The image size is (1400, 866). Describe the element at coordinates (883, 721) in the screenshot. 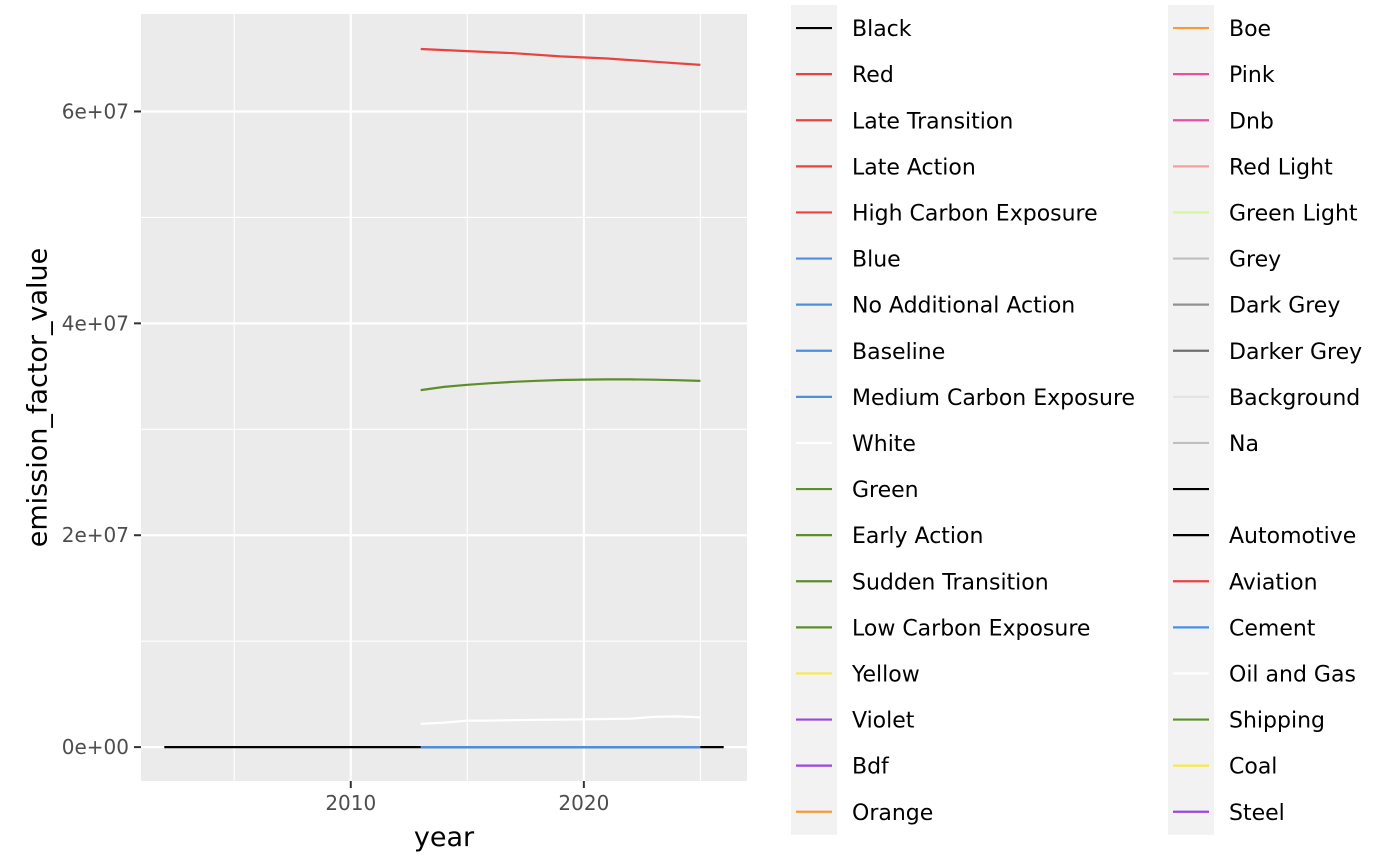

I see `legend-label: Violet` at that location.